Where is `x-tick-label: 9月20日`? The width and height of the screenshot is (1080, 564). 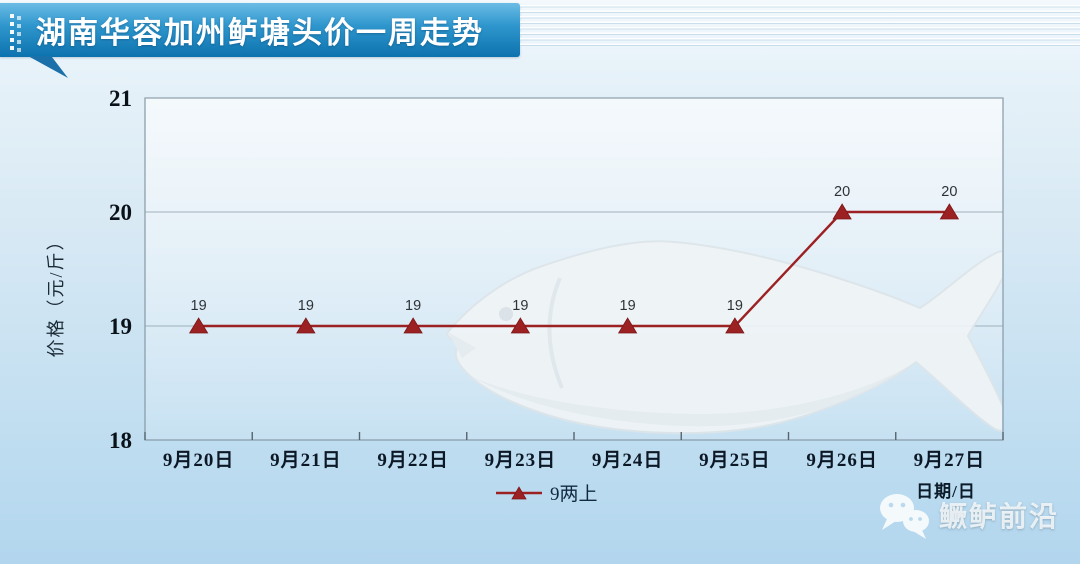 x-tick-label: 9月20日 is located at coordinates (199, 460).